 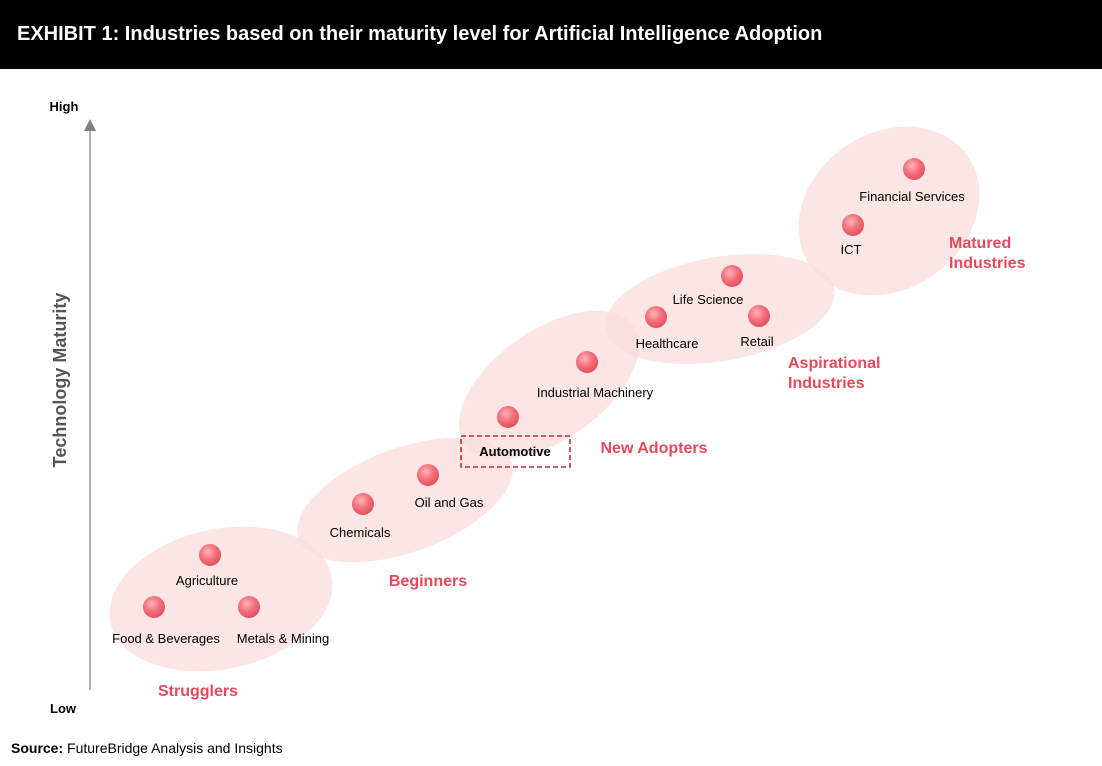 What do you see at coordinates (756, 341) in the screenshot?
I see `label-retail: Retail` at bounding box center [756, 341].